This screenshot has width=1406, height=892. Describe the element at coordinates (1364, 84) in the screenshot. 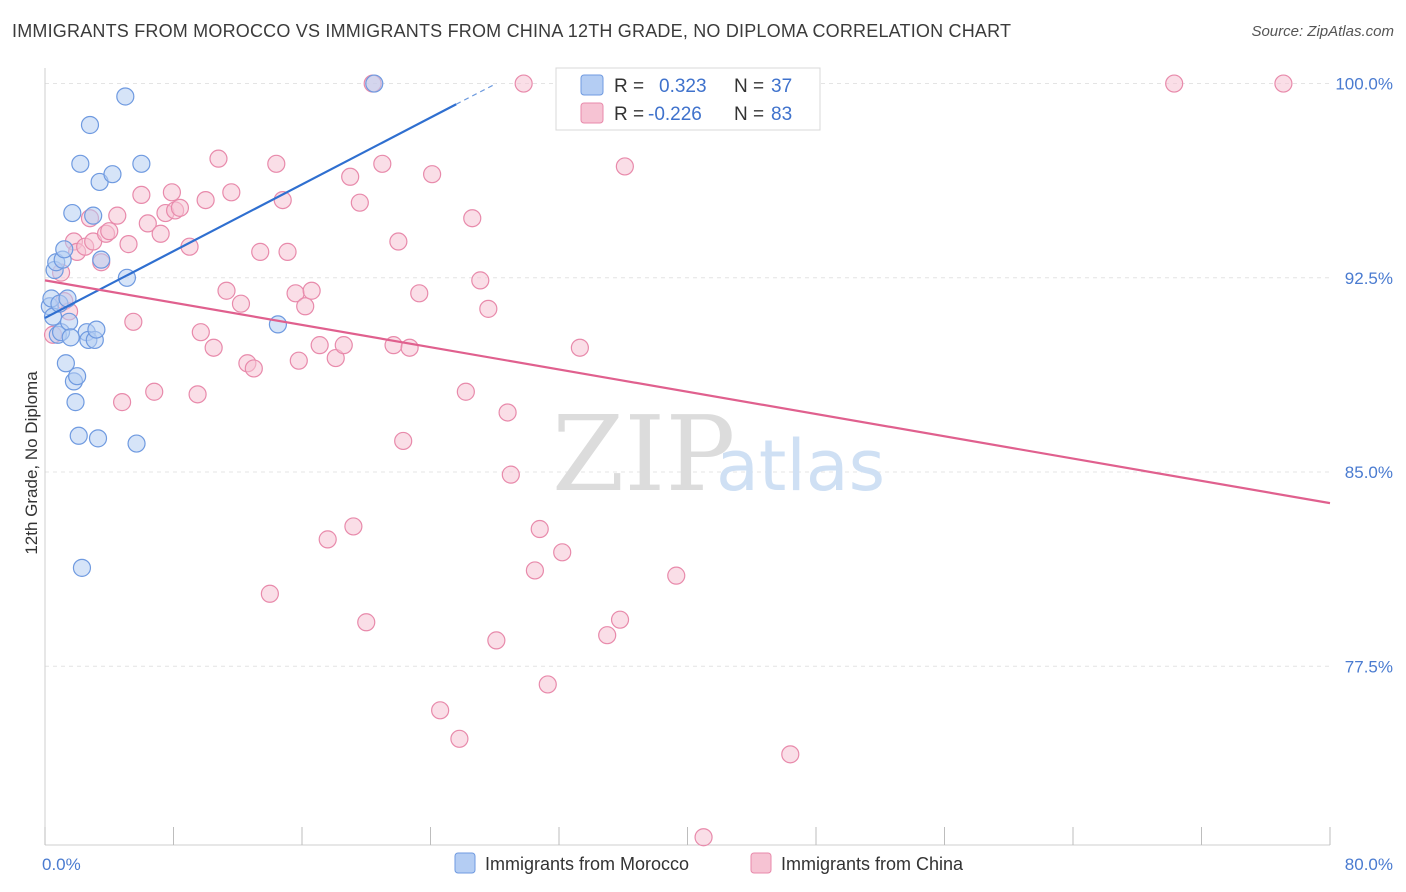

I see `y-tick-label: 100.0%` at that location.